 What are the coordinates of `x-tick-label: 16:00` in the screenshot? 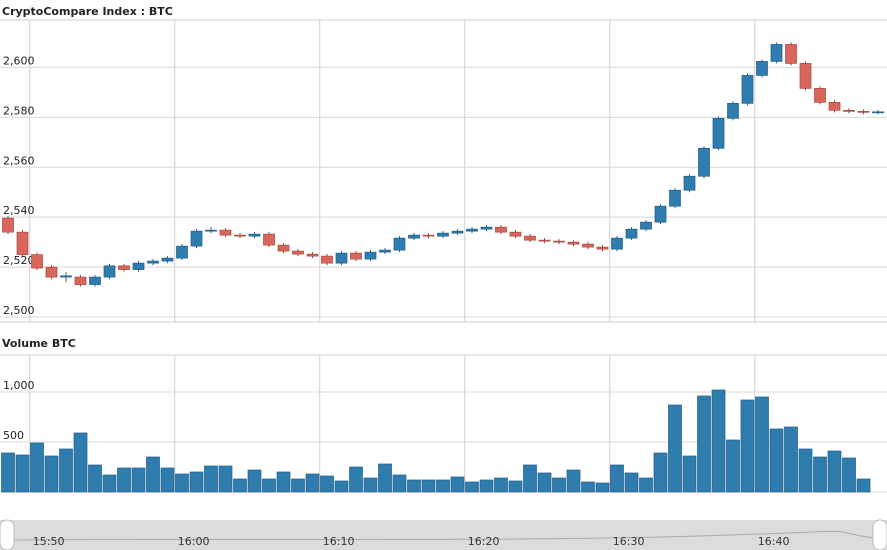 It's located at (194, 541).